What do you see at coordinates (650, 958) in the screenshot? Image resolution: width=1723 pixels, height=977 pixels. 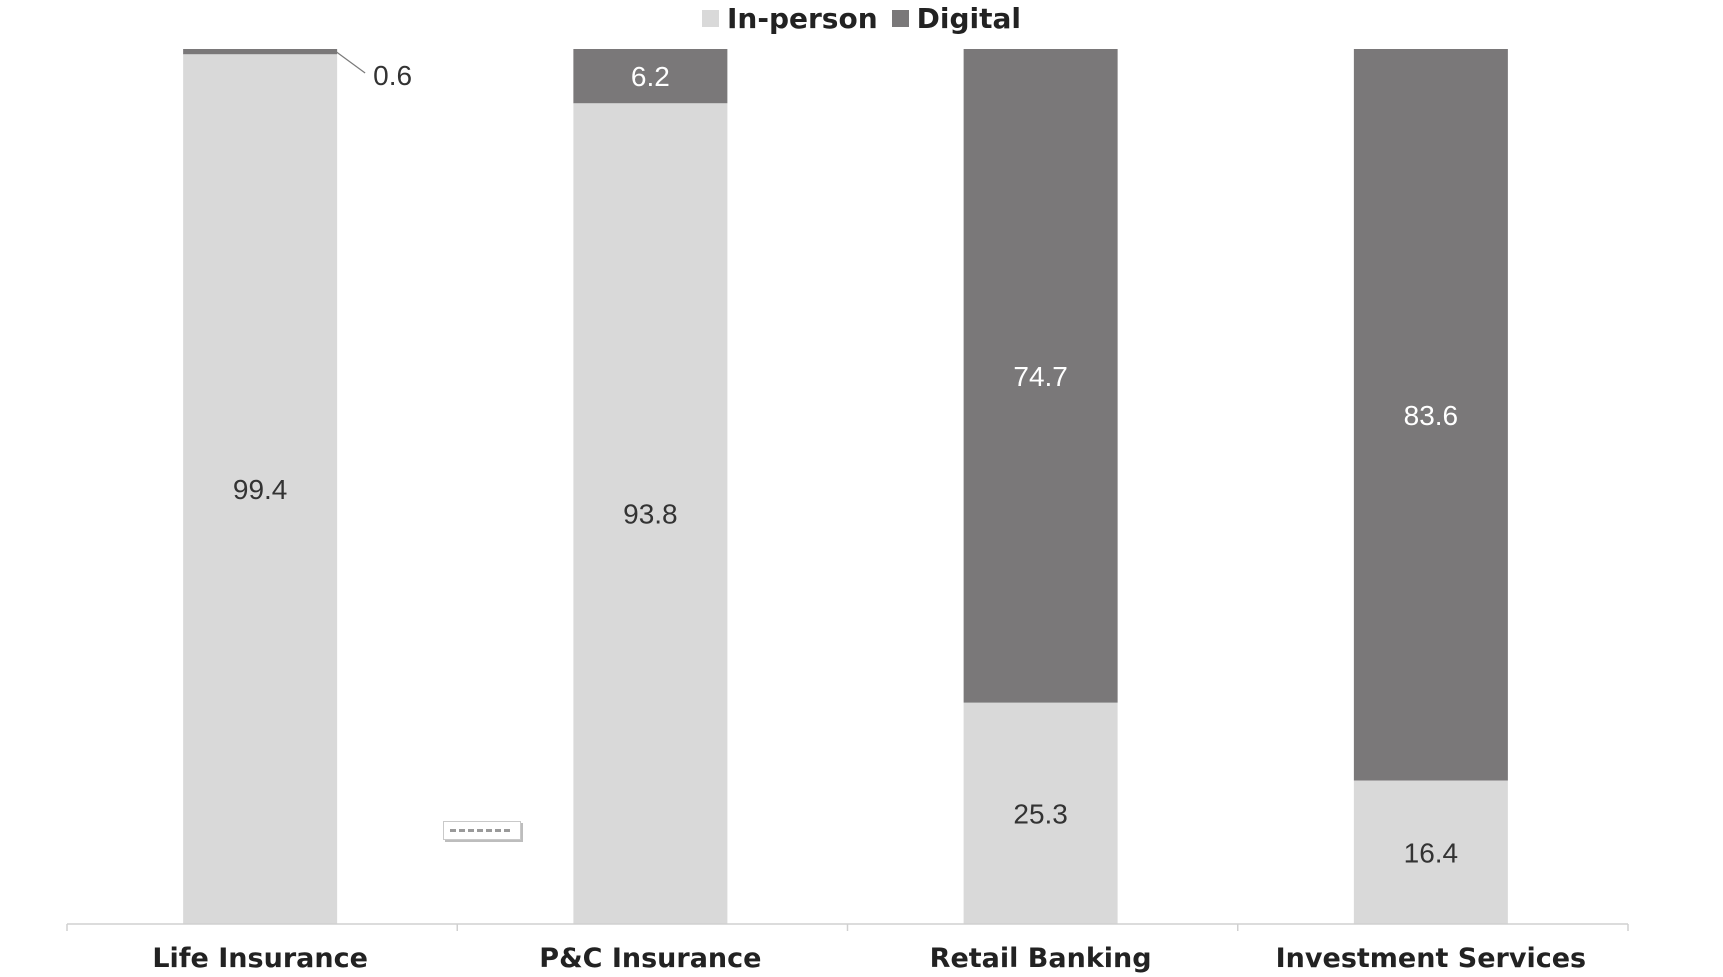 I see `category-label-p-c-insurance: P&C Insurance` at bounding box center [650, 958].